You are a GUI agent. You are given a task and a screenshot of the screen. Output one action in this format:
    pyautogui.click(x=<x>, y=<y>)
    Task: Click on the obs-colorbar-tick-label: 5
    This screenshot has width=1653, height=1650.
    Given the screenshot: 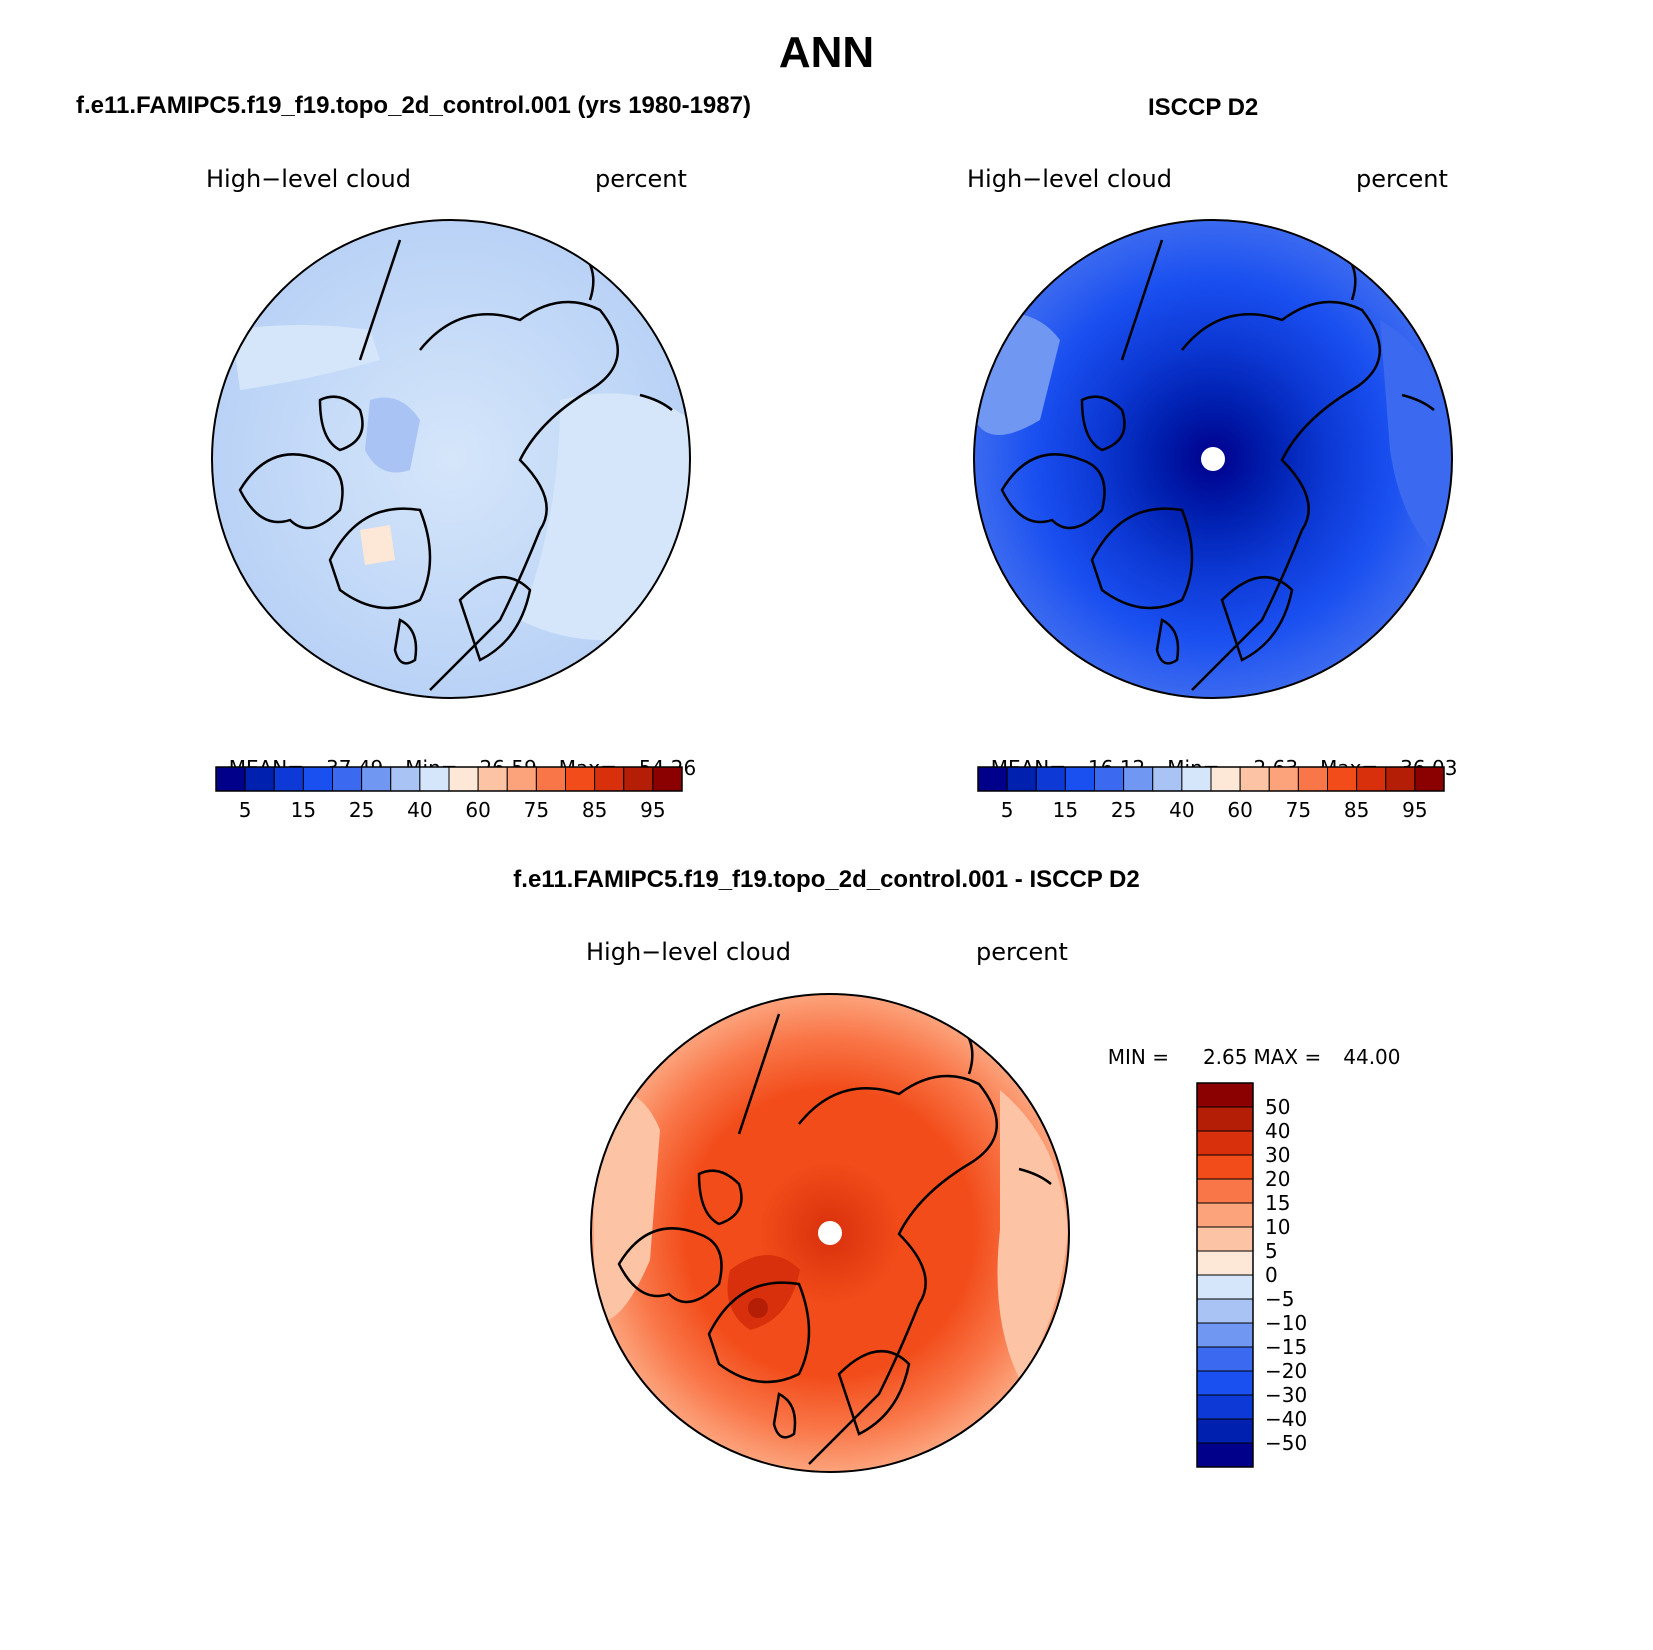 What is the action you would take?
    pyautogui.click(x=1007, y=810)
    